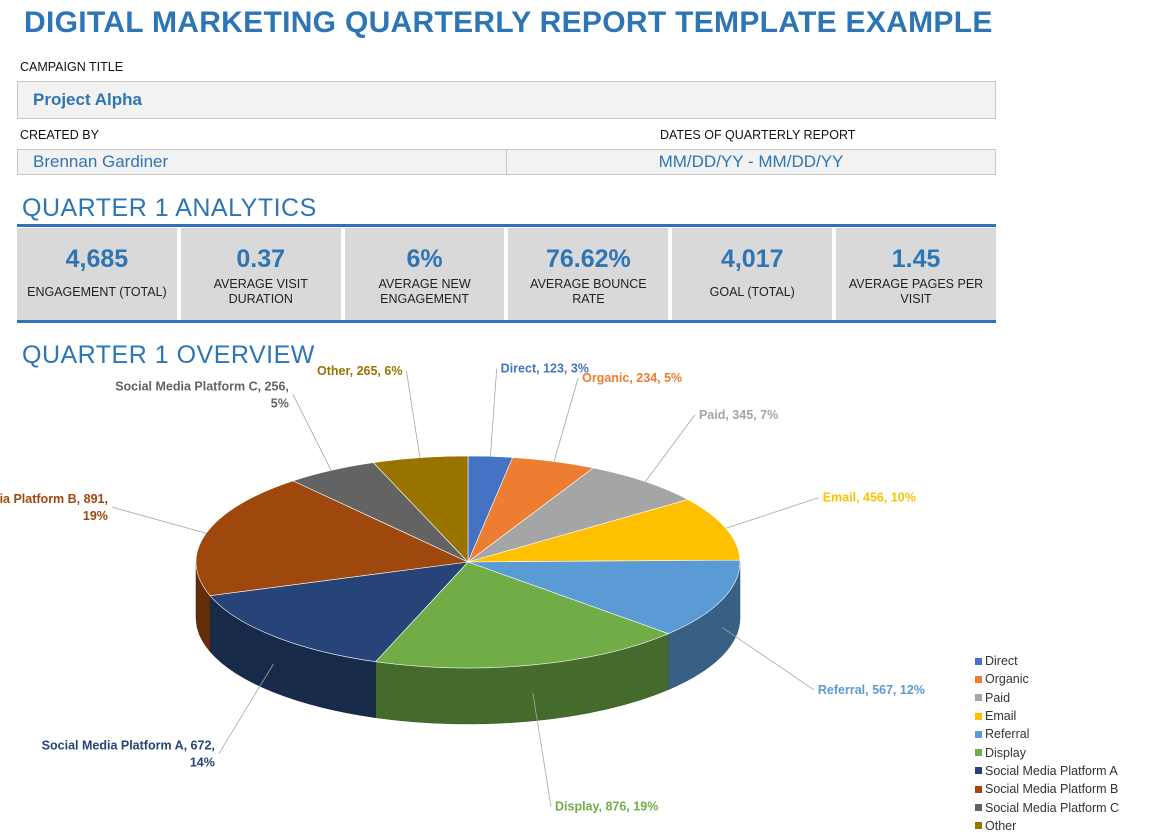 This screenshot has height=840, width=1156. What do you see at coordinates (262, 162) in the screenshot?
I see `created-by-field: Brennan Gardiner` at bounding box center [262, 162].